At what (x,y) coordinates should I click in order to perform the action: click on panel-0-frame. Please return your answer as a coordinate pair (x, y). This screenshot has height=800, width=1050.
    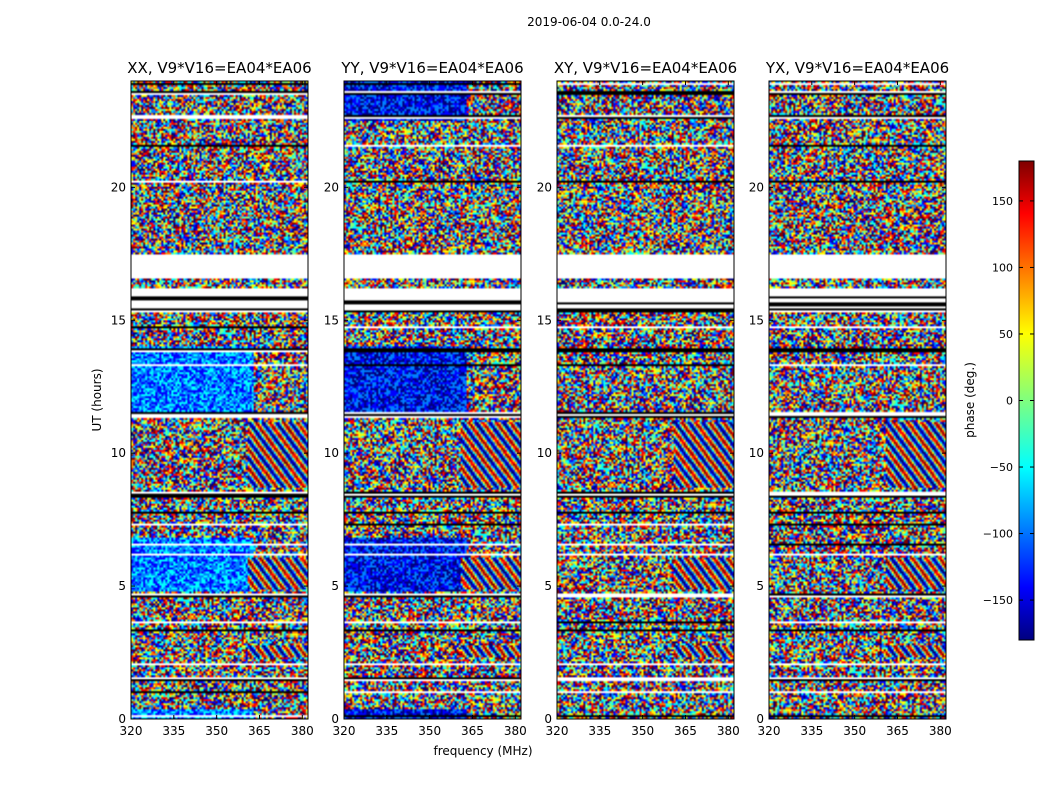
    Looking at the image, I should click on (219, 400).